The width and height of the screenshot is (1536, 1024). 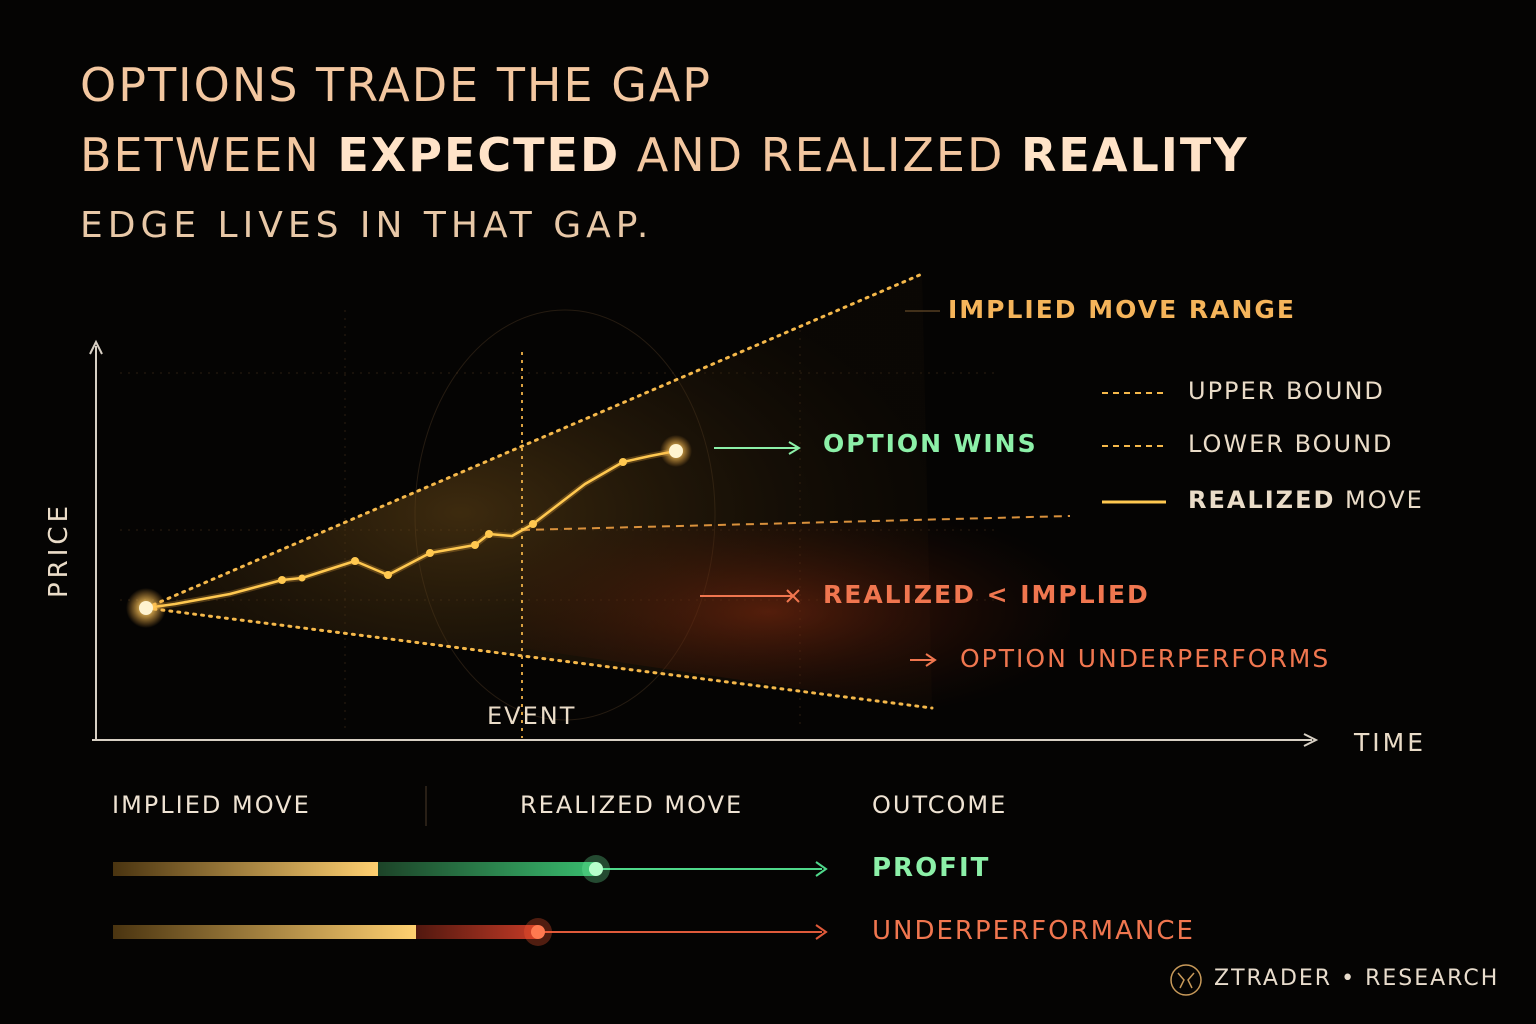 I want to click on legend-lower-bound: LOWER BOUND, so click(x=1291, y=444).